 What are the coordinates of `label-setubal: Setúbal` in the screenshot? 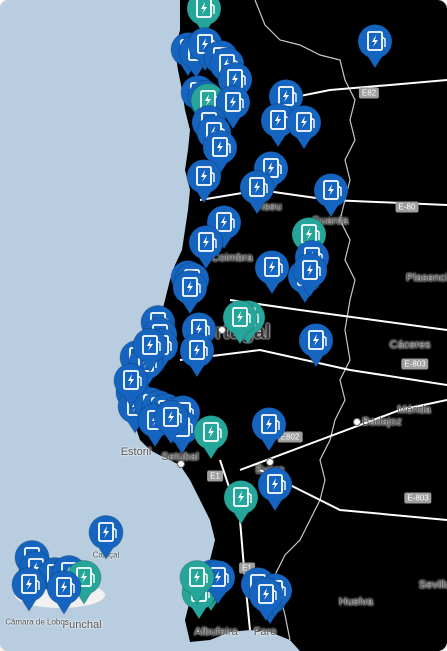 It's located at (180, 457).